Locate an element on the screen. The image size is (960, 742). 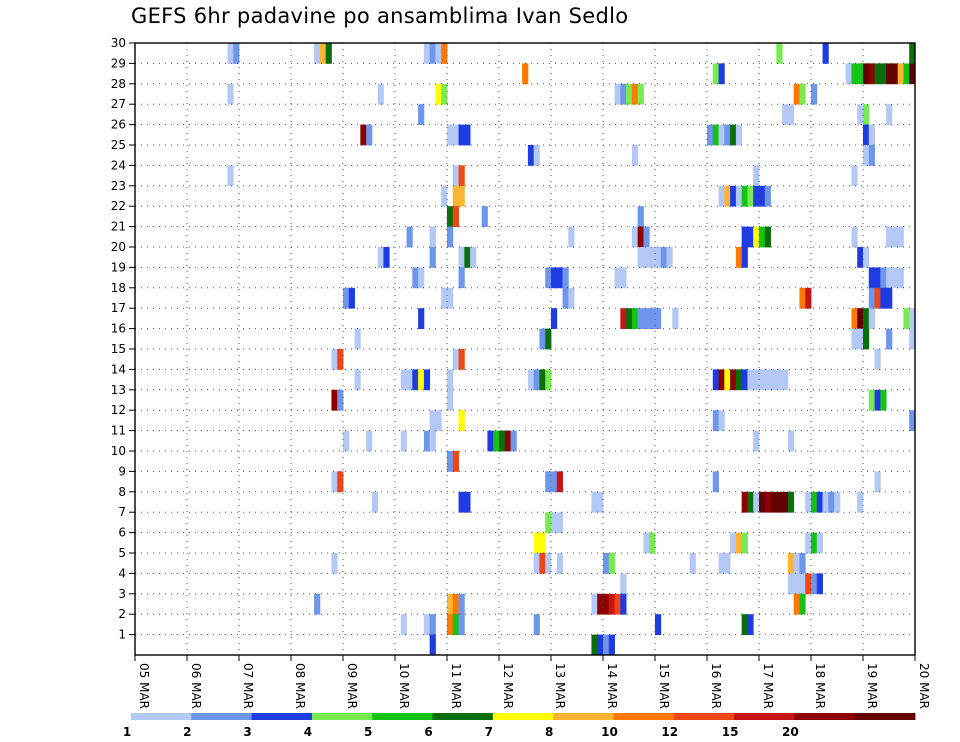
y-tick-label: 29 is located at coordinates (118, 63).